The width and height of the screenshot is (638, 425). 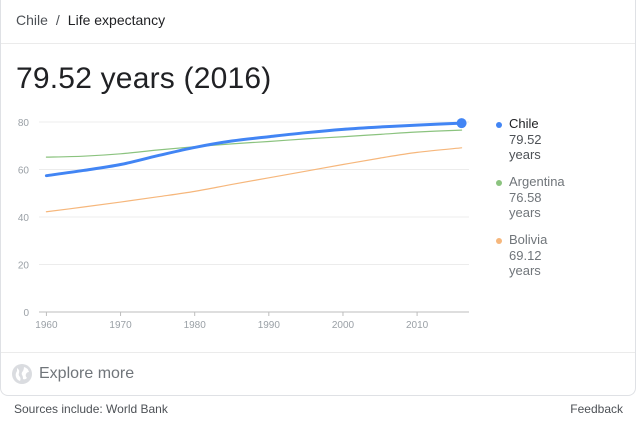 I want to click on legend-value: 69.12 years, so click(x=525, y=263).